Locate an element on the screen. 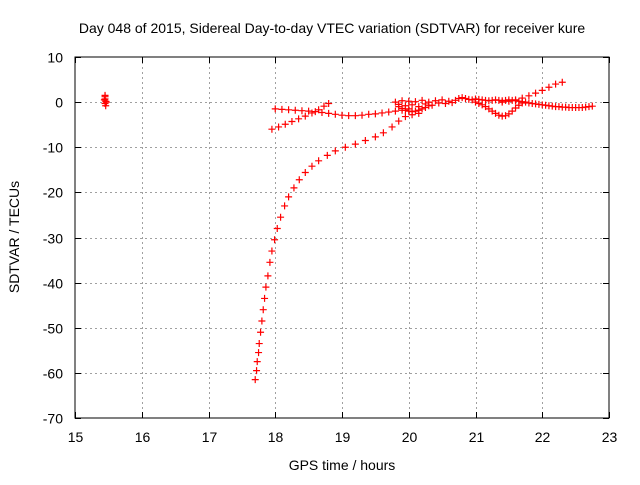  x-tick-label: 21 is located at coordinates (477, 437).